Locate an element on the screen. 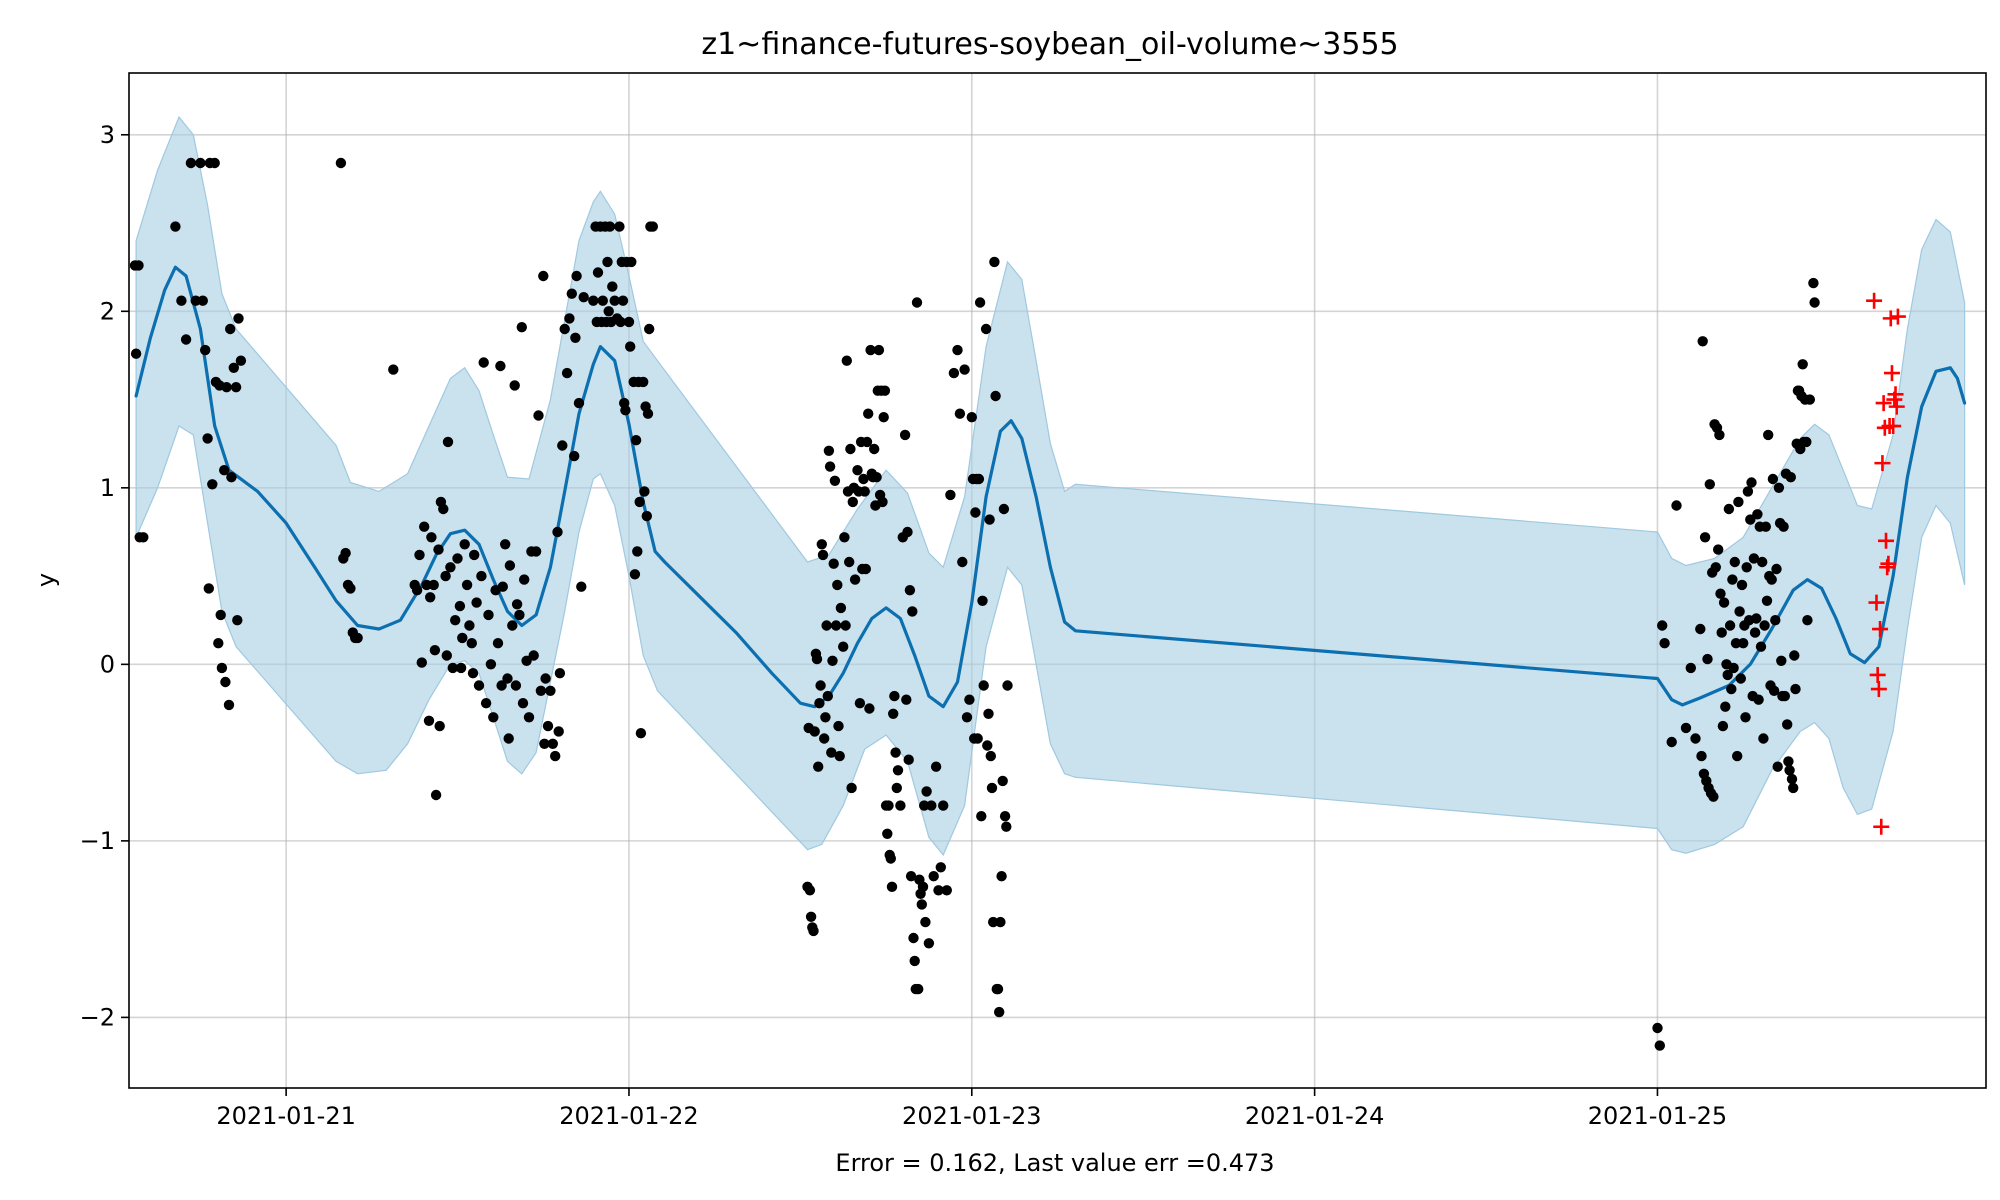  x-tick-label: 2021-01-24 is located at coordinates (1314, 1116).